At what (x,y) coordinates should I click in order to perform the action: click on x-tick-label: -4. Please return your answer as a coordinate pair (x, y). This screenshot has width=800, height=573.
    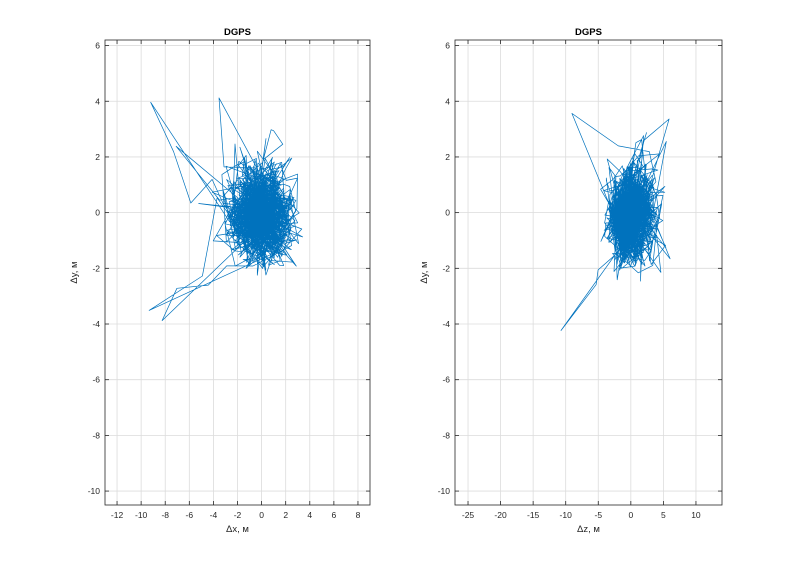
    Looking at the image, I should click on (214, 515).